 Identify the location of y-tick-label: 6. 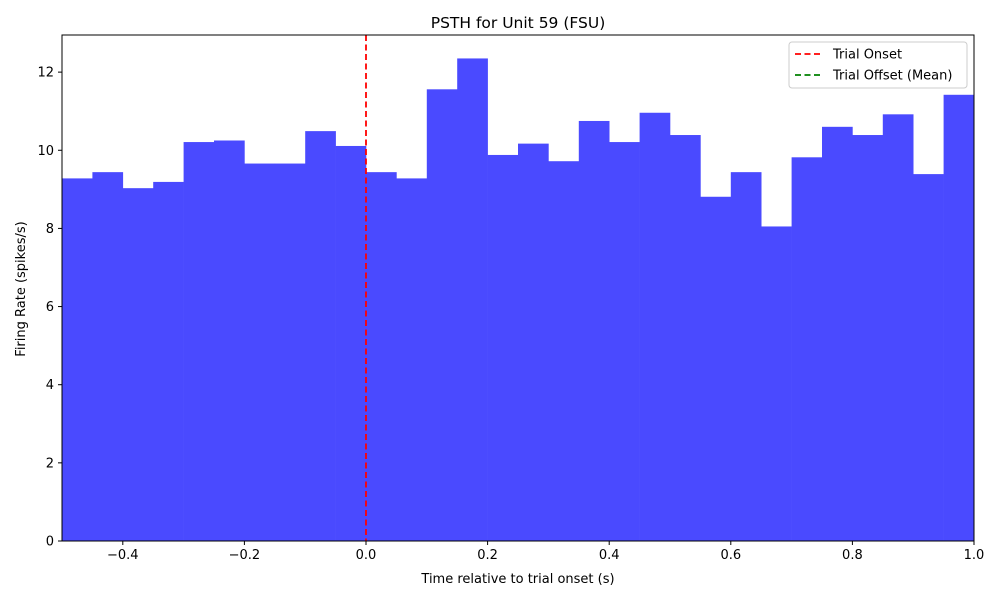
(50, 307).